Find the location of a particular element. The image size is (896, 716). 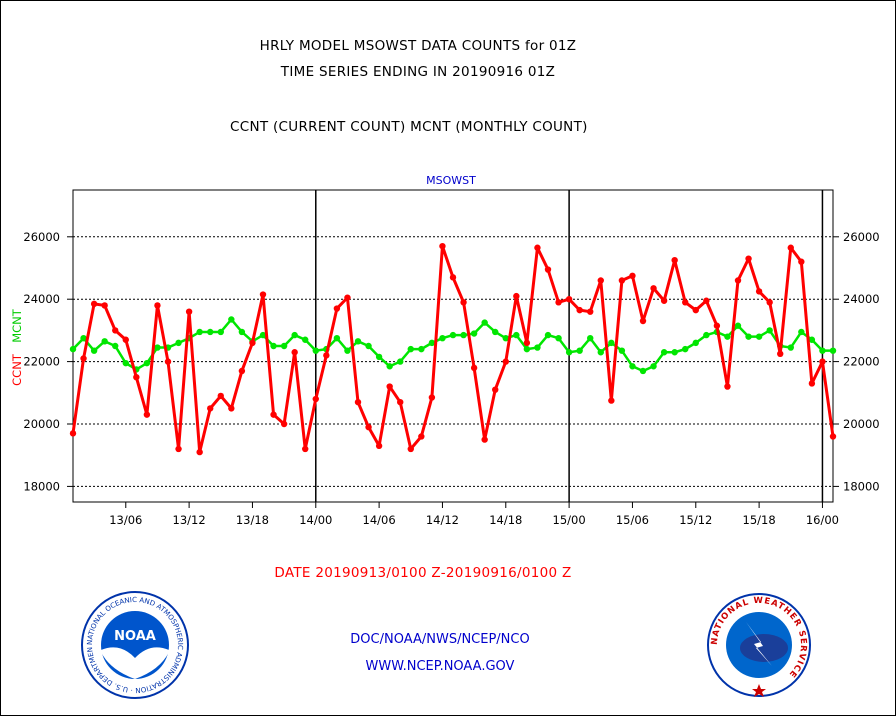

plot-label: MSOWST is located at coordinates (451, 180).